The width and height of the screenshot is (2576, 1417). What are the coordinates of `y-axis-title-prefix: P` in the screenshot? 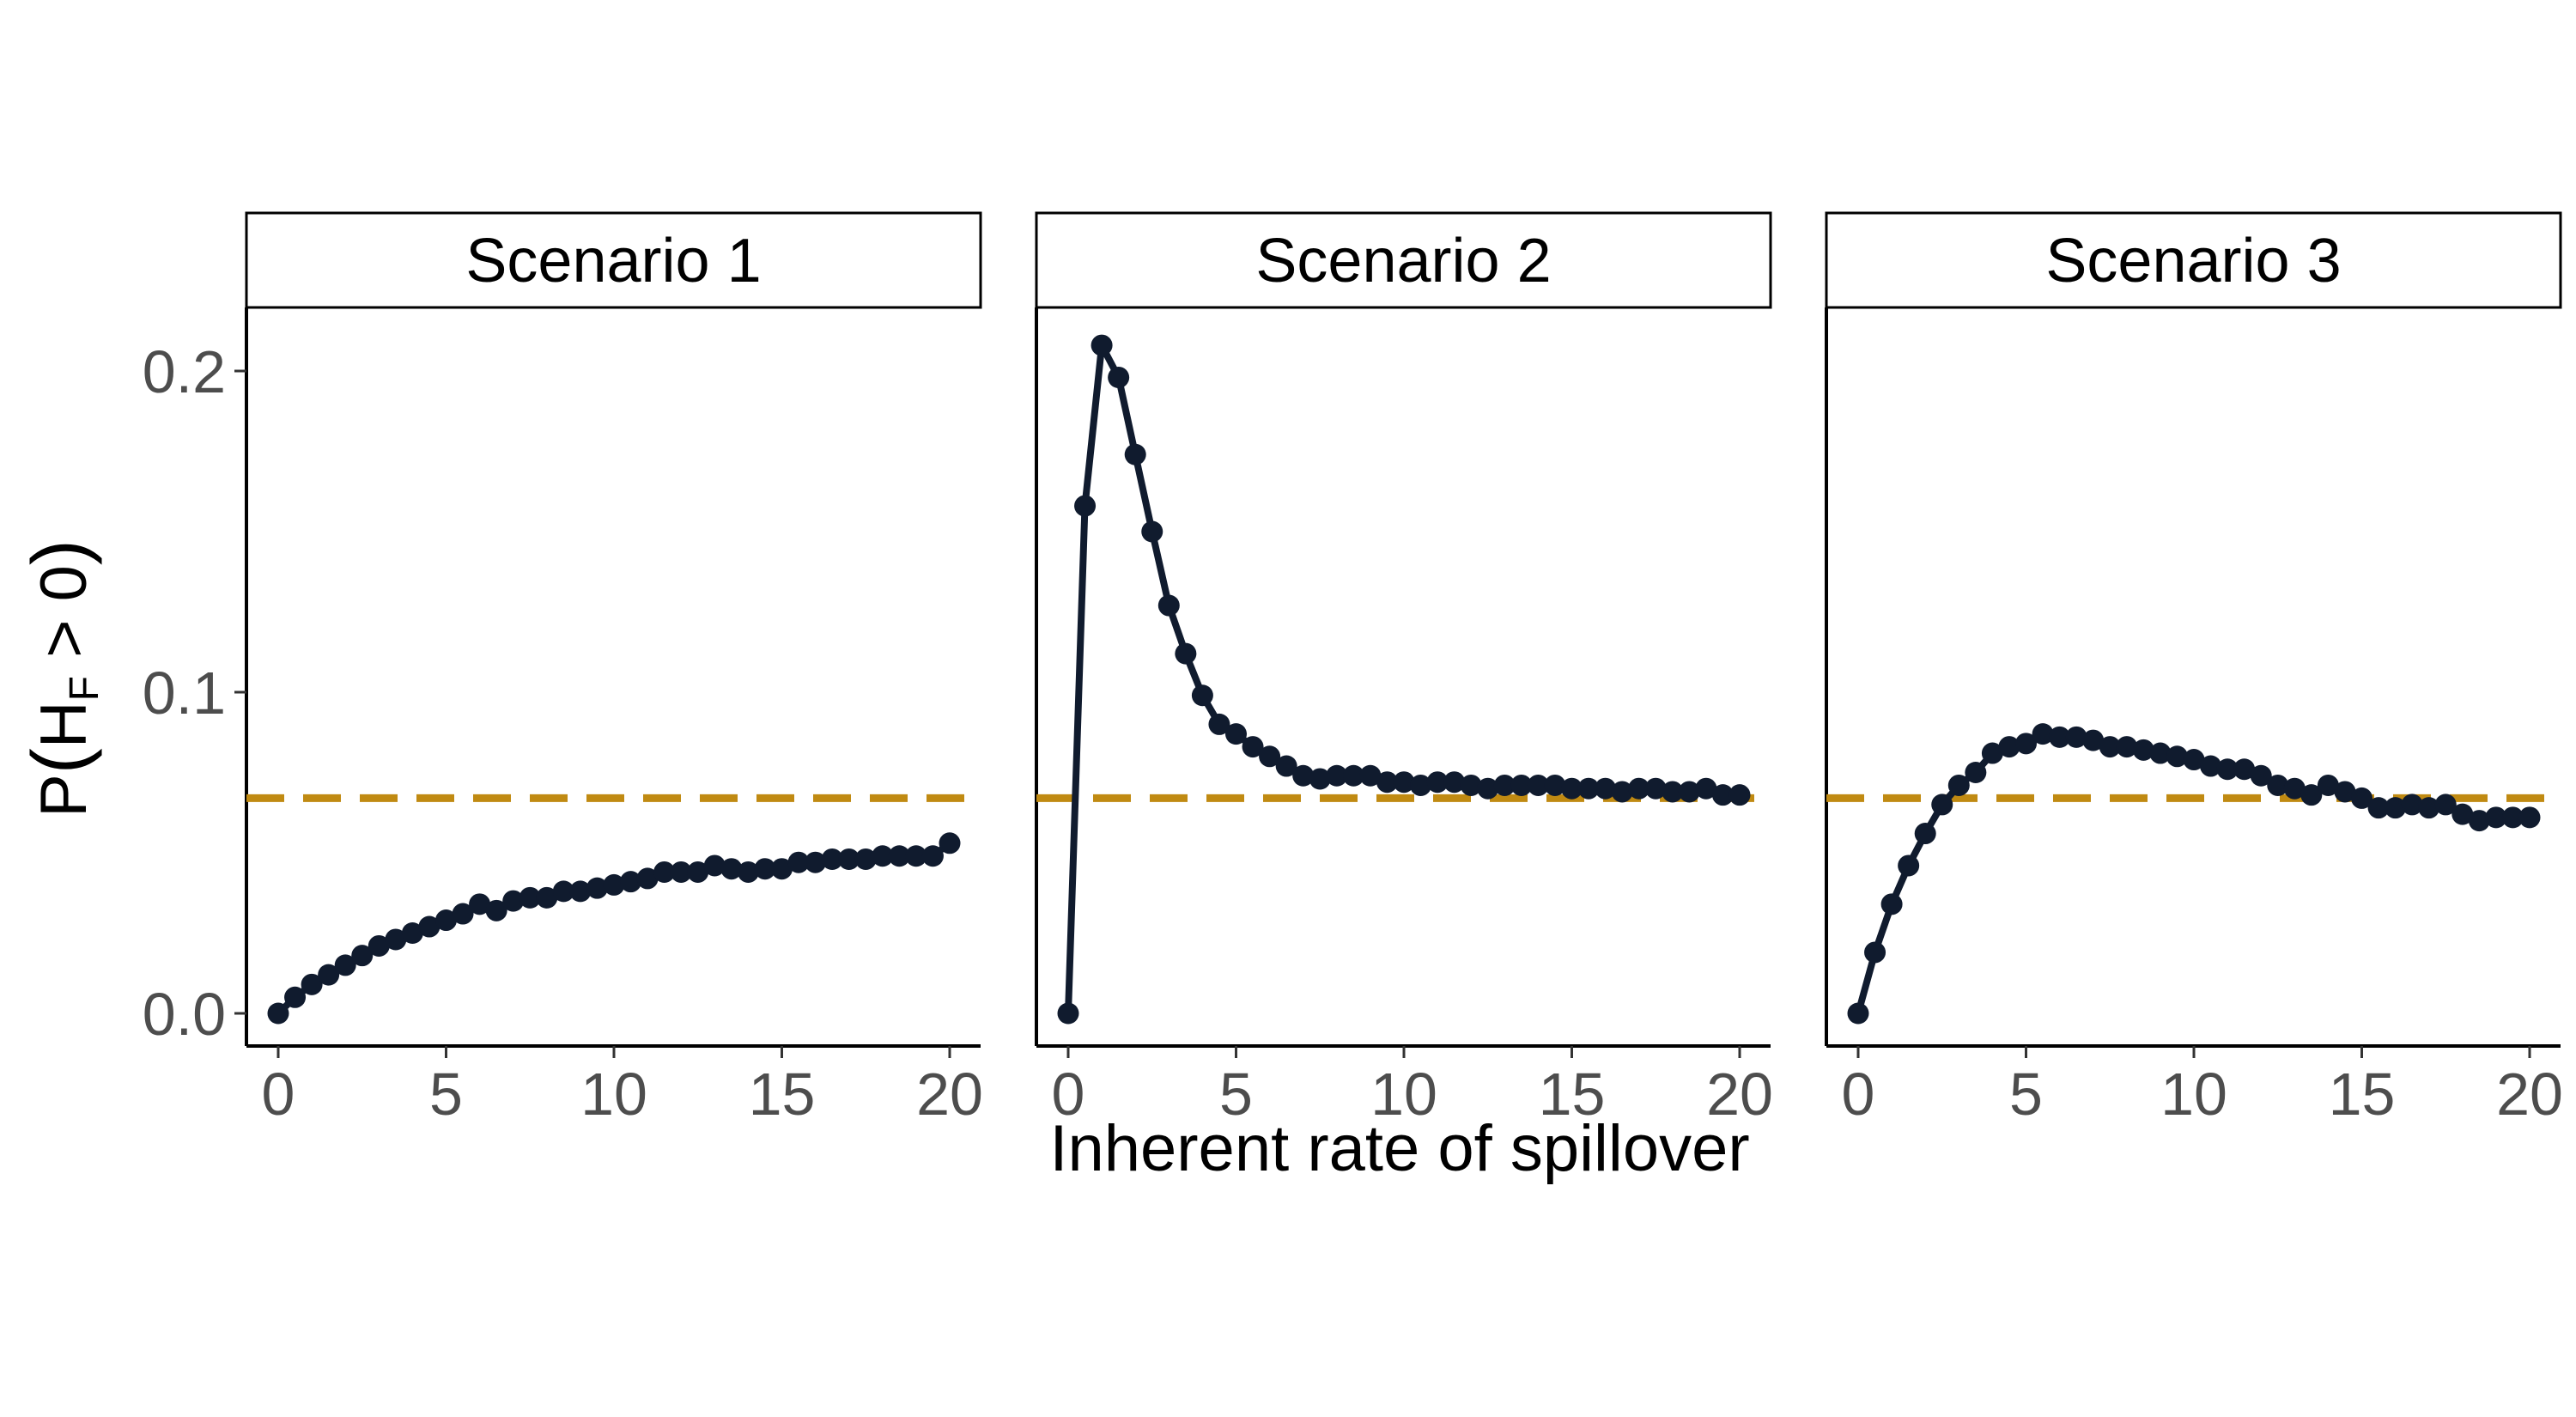 It's located at (64, 796).